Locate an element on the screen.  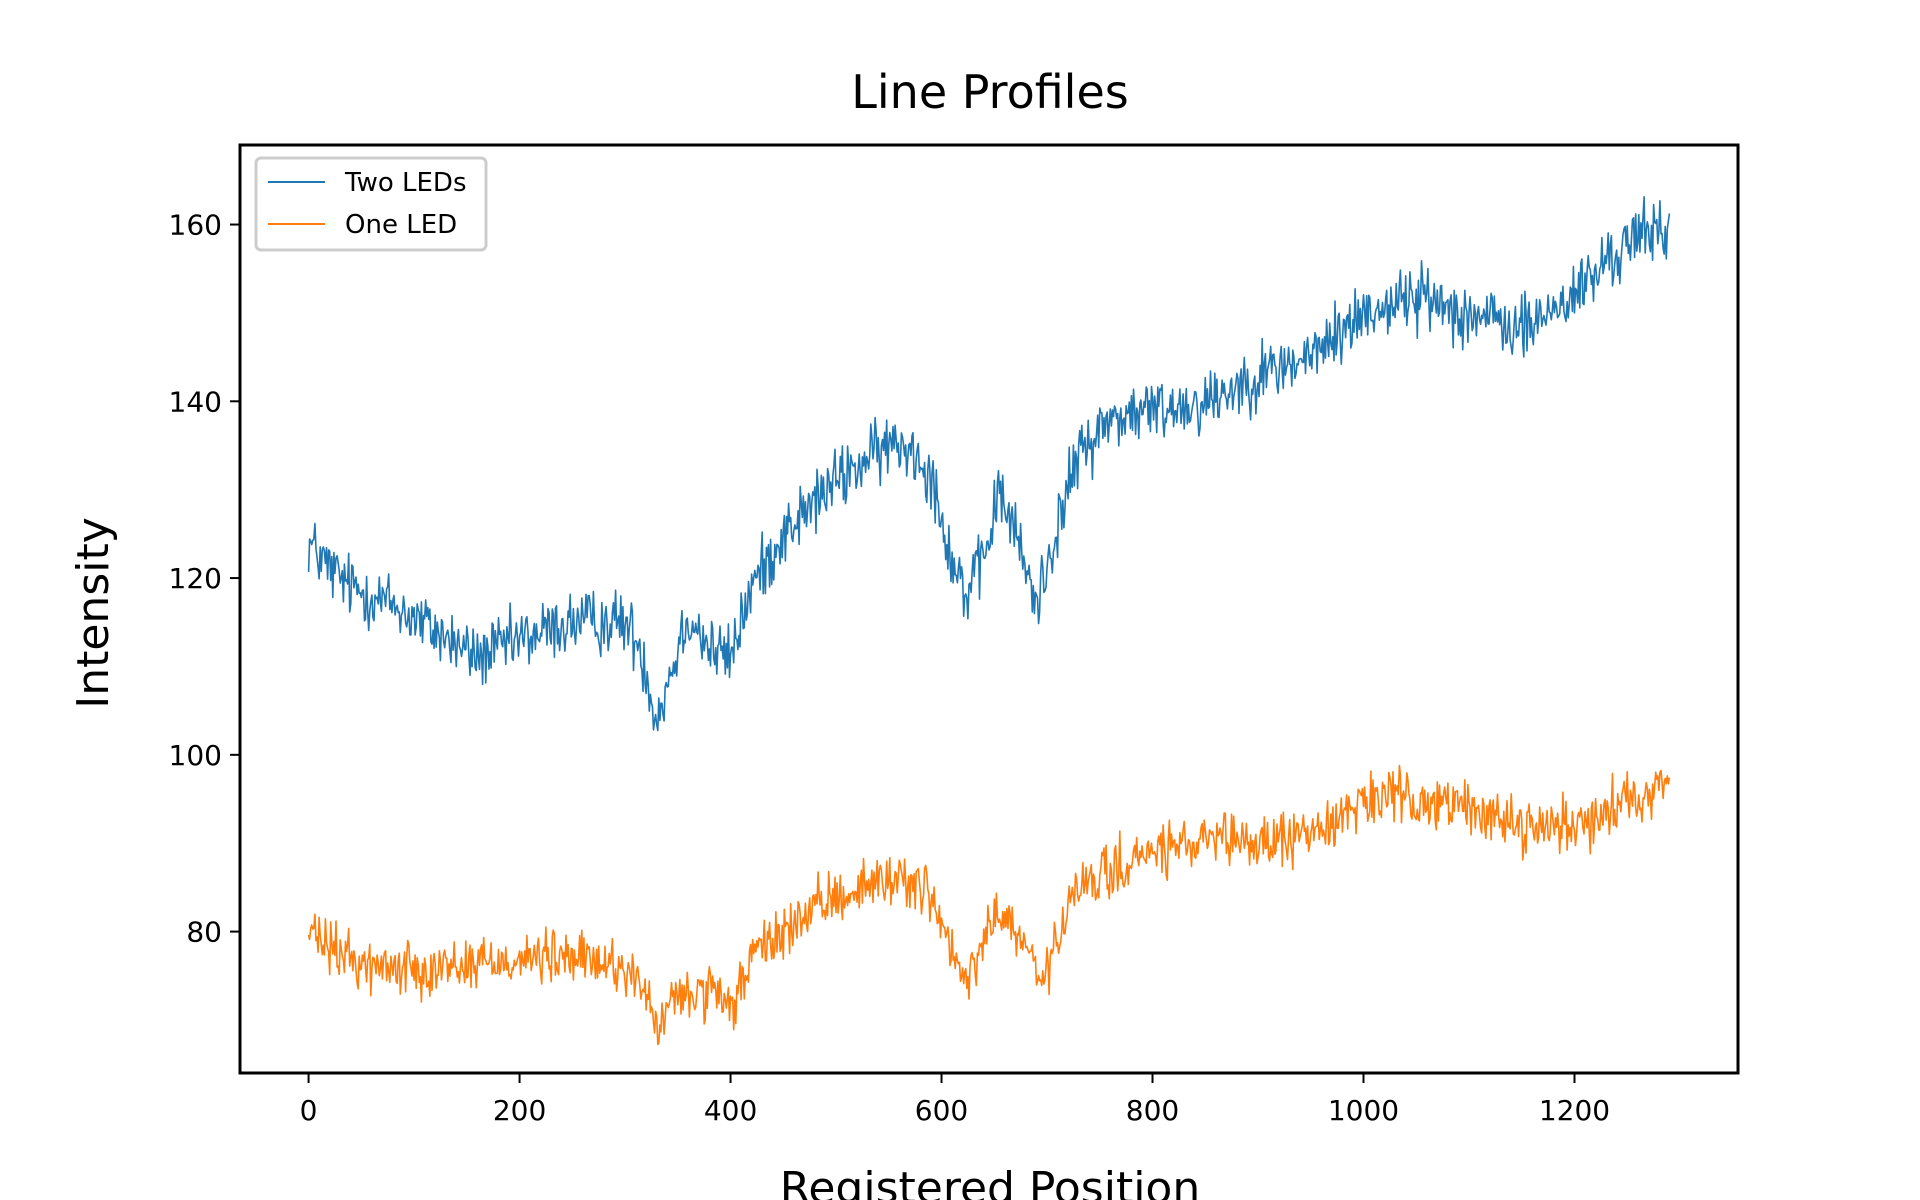
x-tick-label: 0 is located at coordinates (309, 1110).